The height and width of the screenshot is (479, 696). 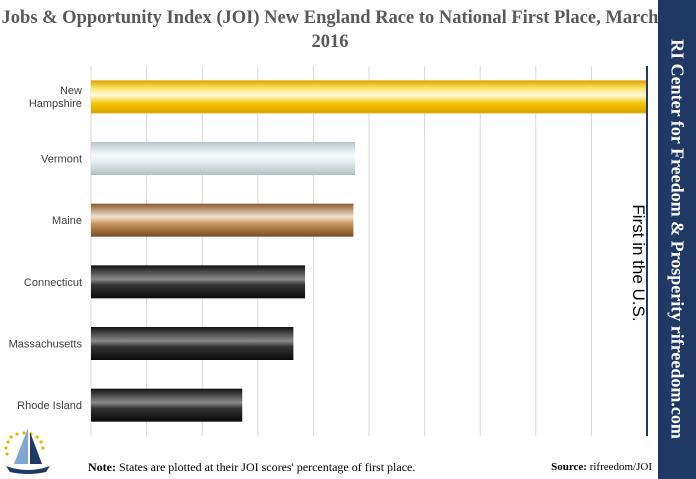 I want to click on category-label: Massachusetts, so click(x=46, y=345).